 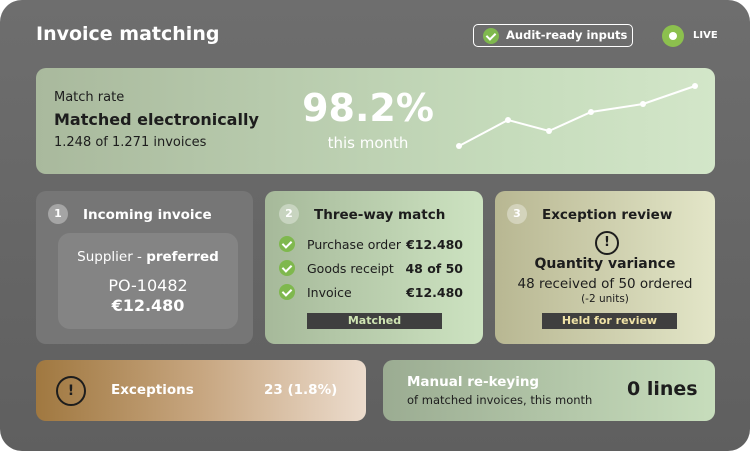 What do you see at coordinates (705, 35) in the screenshot?
I see `live-label: LIVE` at bounding box center [705, 35].